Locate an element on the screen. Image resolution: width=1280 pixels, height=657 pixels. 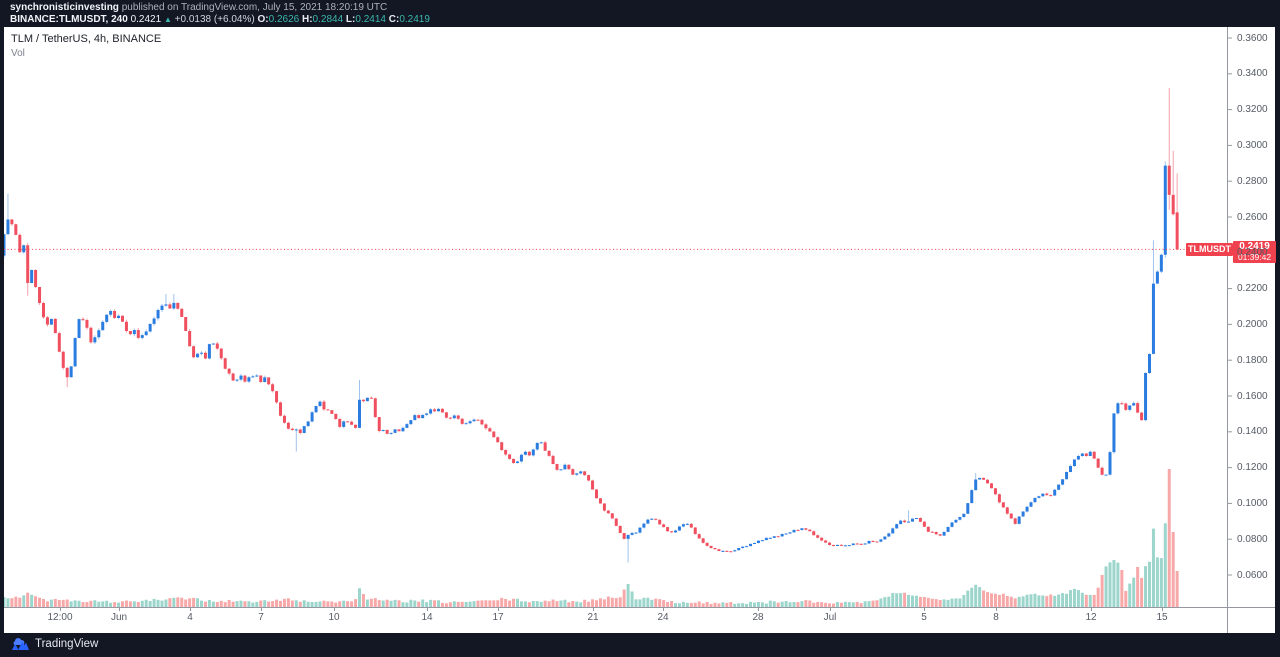
time-tick-label: 5 is located at coordinates (924, 617).